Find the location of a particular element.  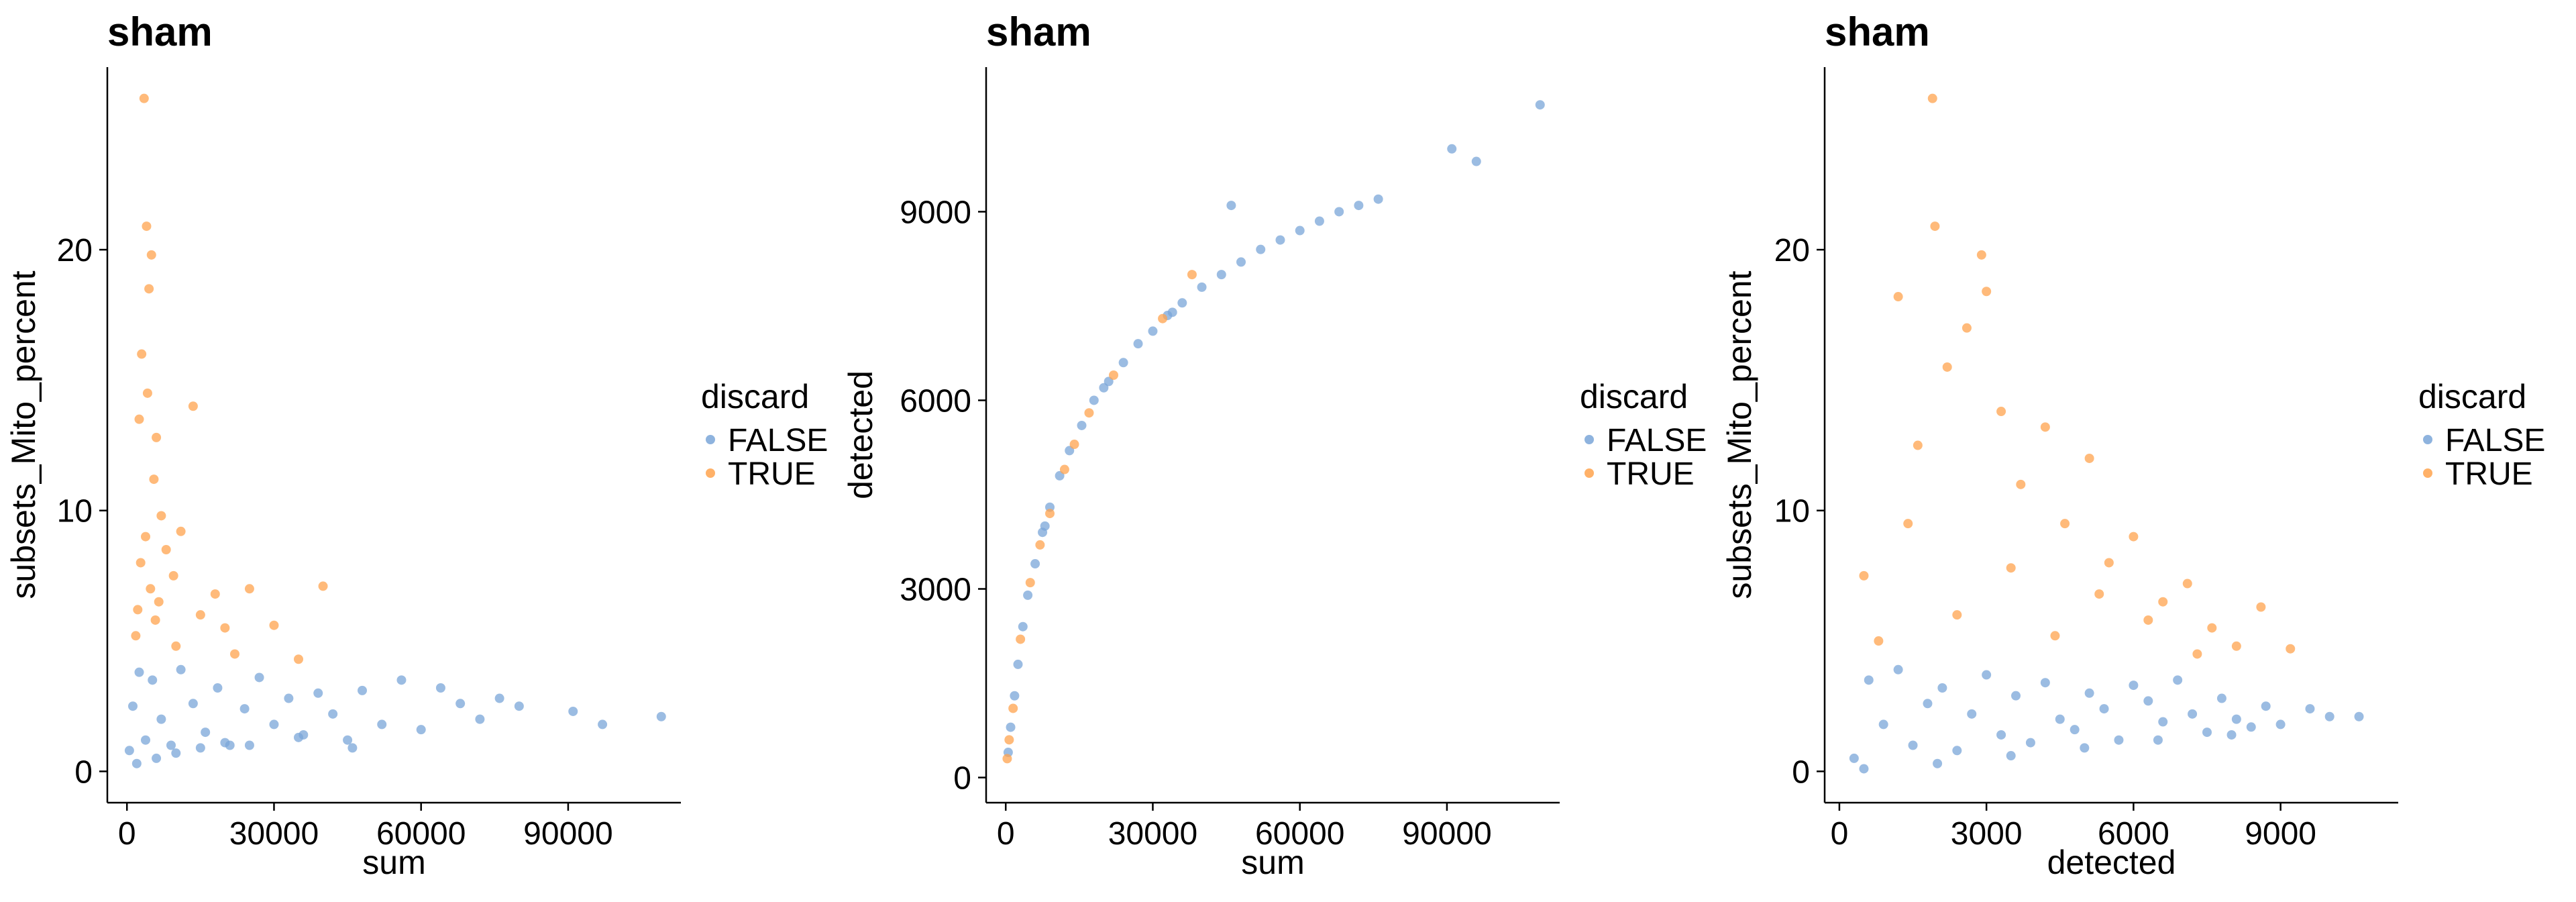

x-tick-label: 90000 is located at coordinates (567, 834).